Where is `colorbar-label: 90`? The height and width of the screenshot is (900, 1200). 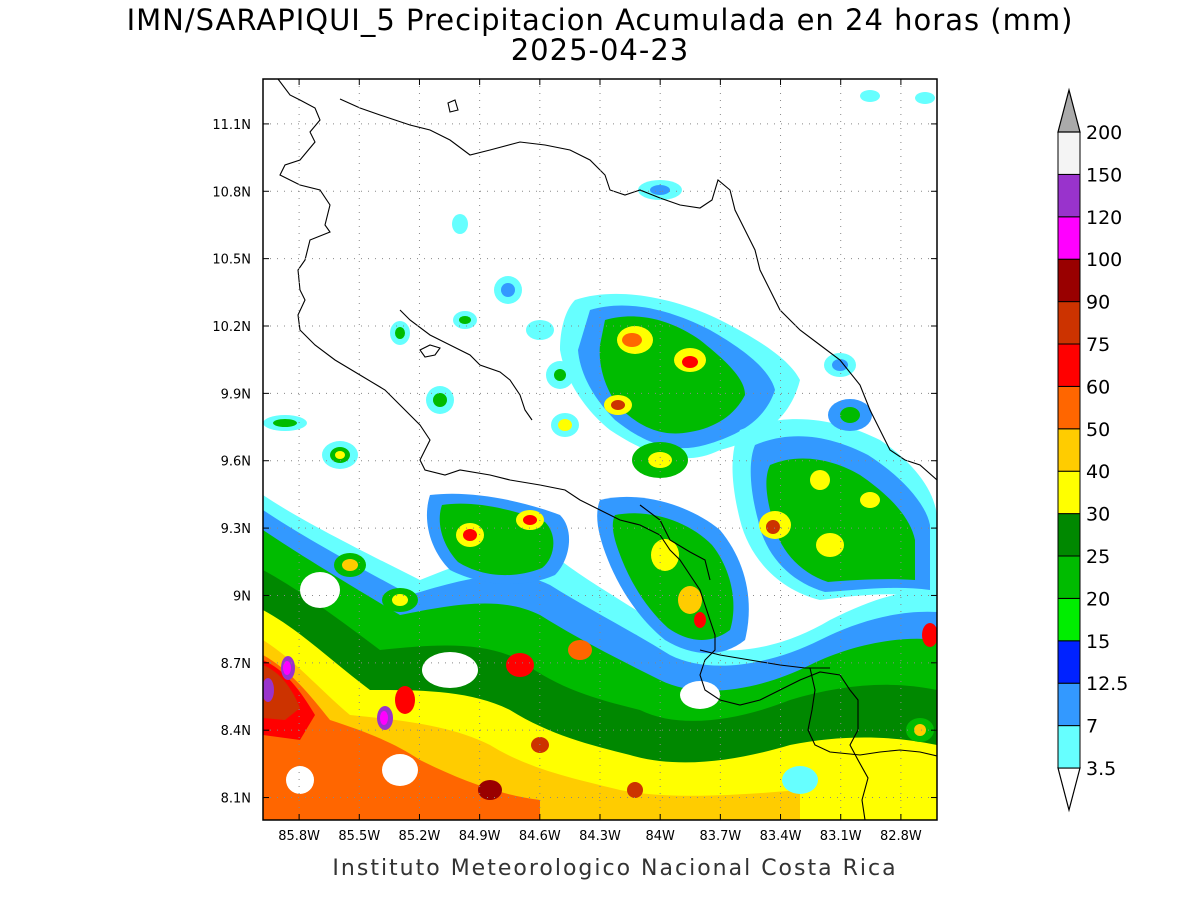 colorbar-label: 90 is located at coordinates (1098, 303).